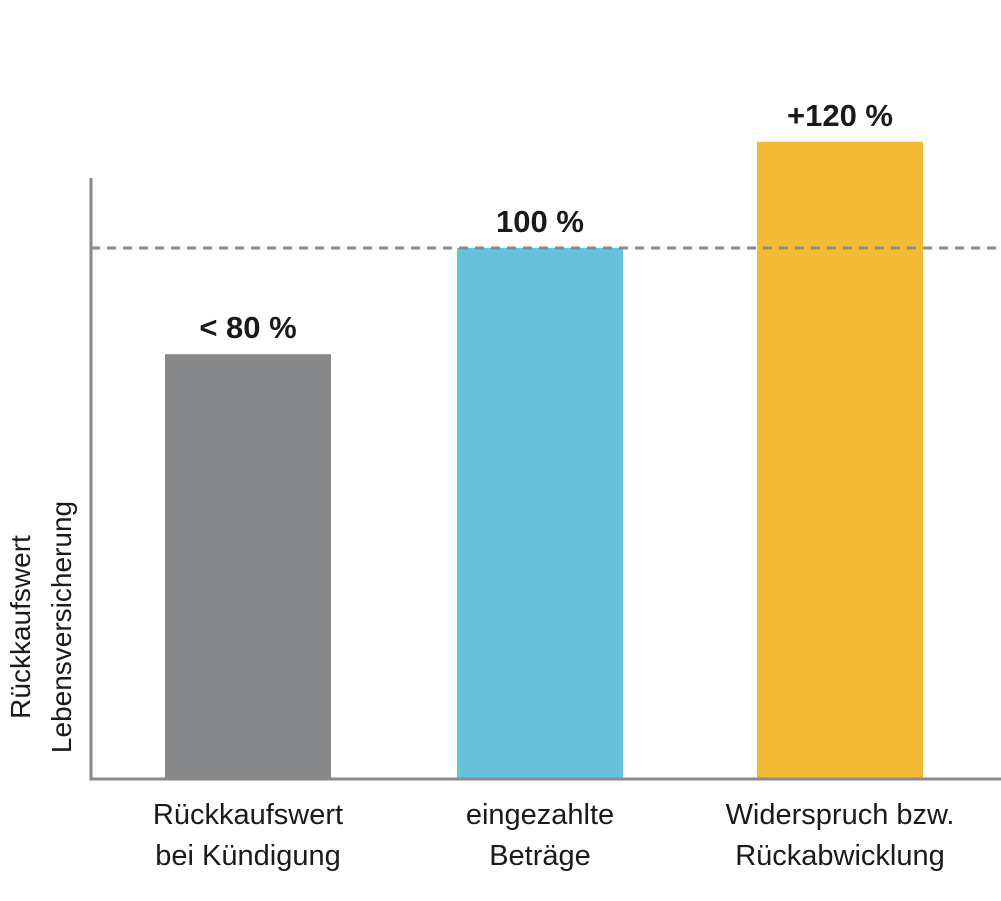  I want to click on category-label-2: eingezahlte Beträge, so click(540, 835).